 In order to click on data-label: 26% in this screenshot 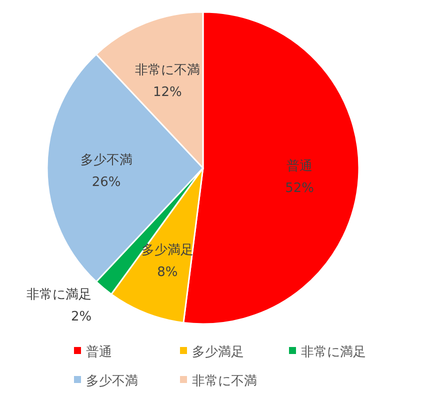, I will do `click(106, 182)`.